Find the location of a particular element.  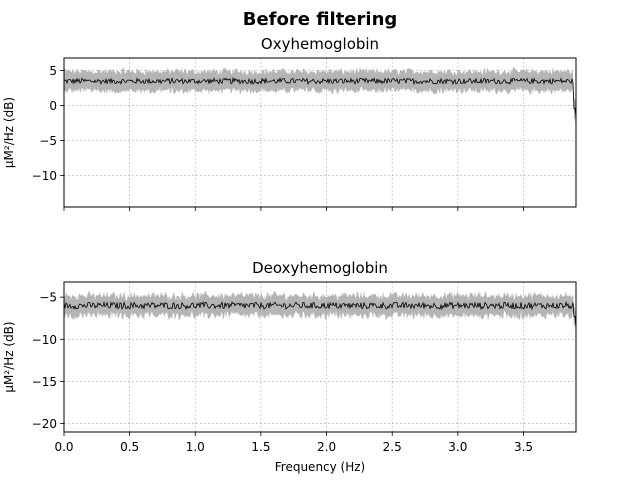

x-tick-label: 2.5 is located at coordinates (392, 447).